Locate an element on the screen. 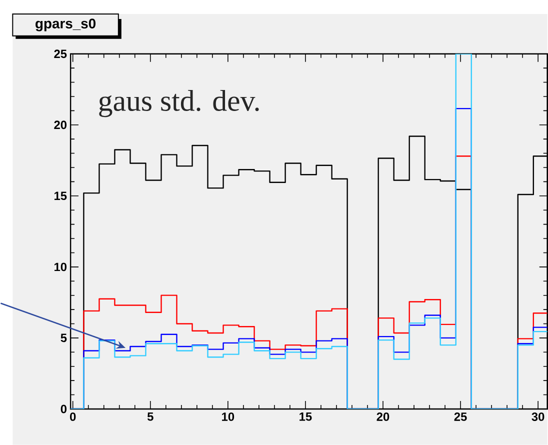 This screenshot has width=548, height=445. x-tick-label: 10 is located at coordinates (228, 416).